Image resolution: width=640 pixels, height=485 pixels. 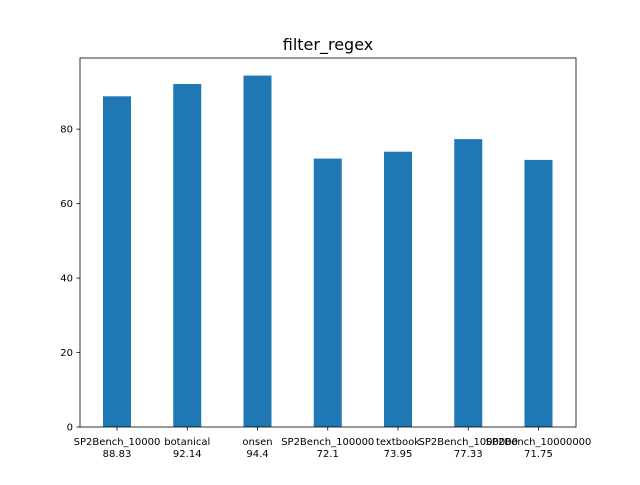 I want to click on x-tick-label: textbook, so click(x=398, y=442).